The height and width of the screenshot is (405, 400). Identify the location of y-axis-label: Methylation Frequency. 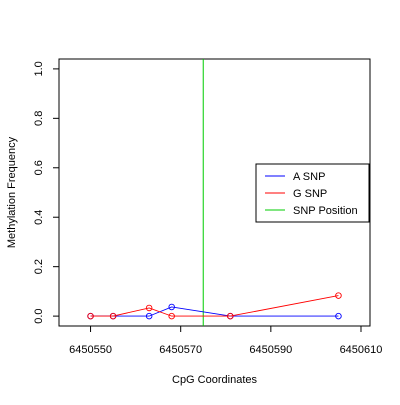
(12, 192).